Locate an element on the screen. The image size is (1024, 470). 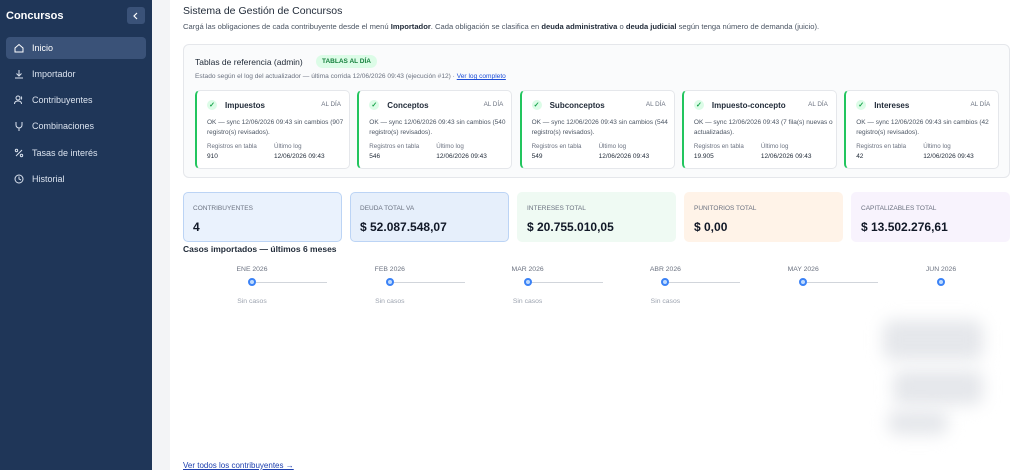
month-label: MAR 2026 is located at coordinates (527, 269).